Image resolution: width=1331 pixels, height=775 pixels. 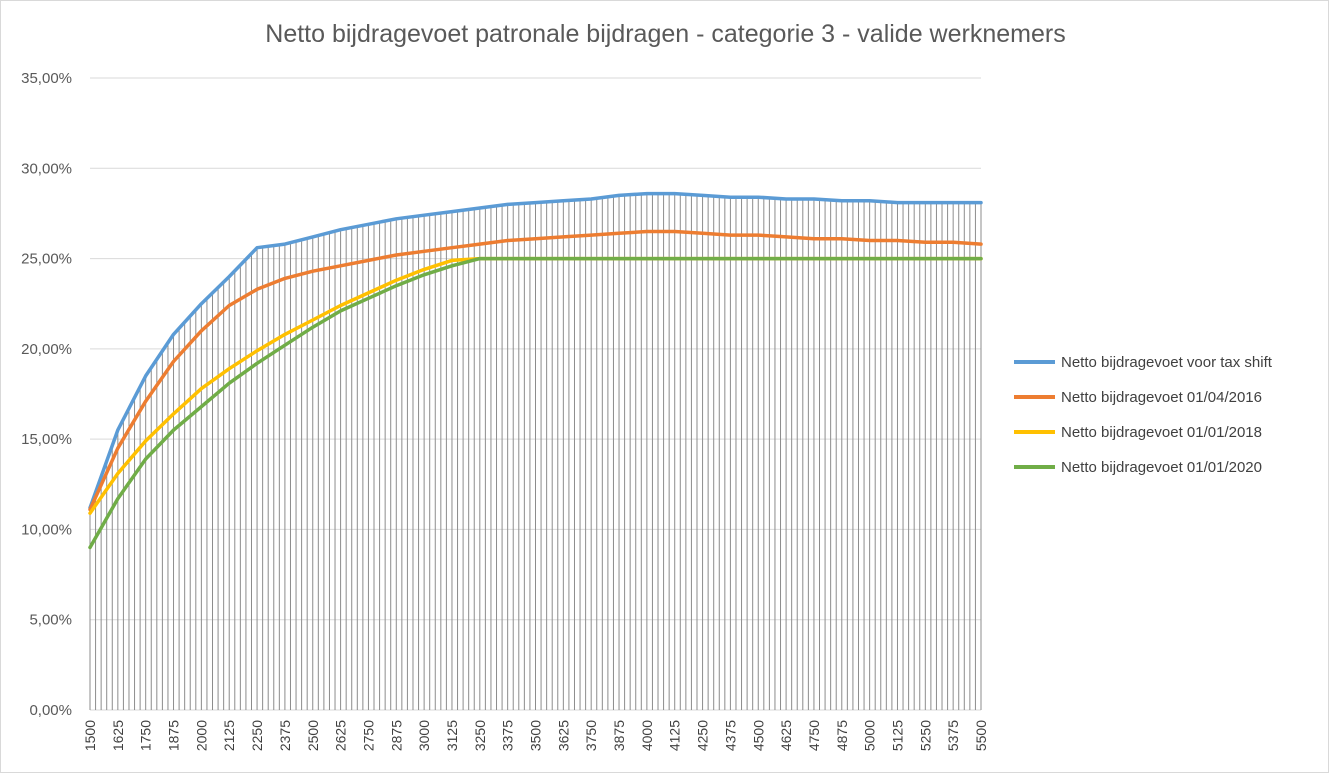 What do you see at coordinates (647, 735) in the screenshot?
I see `x-tick-label: 4000` at bounding box center [647, 735].